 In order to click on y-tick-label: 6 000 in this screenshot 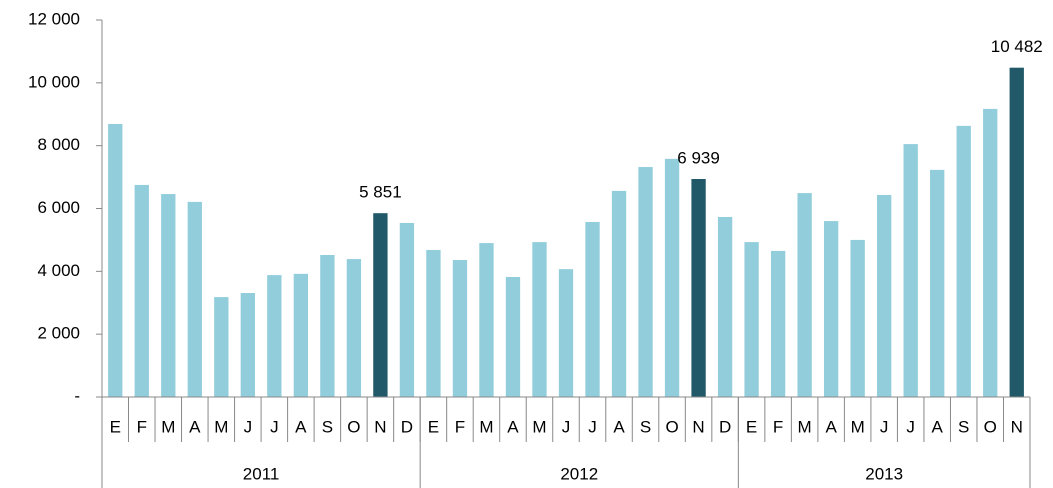, I will do `click(58, 207)`.